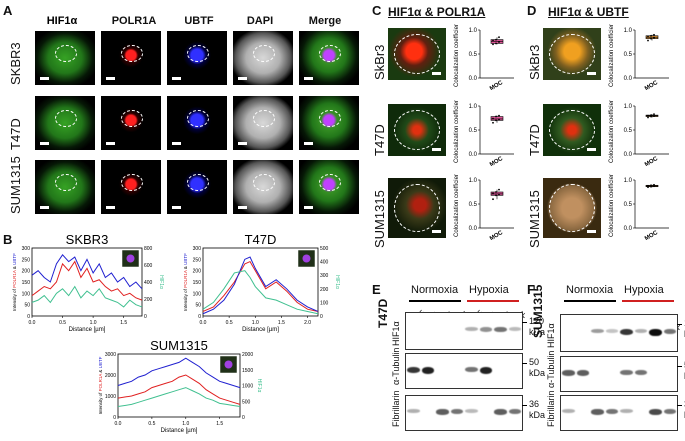 This screenshot has height=441, width=685. I want to click on y-axis-label: Intensity of POLR1A & UBTF, so click(185, 282).